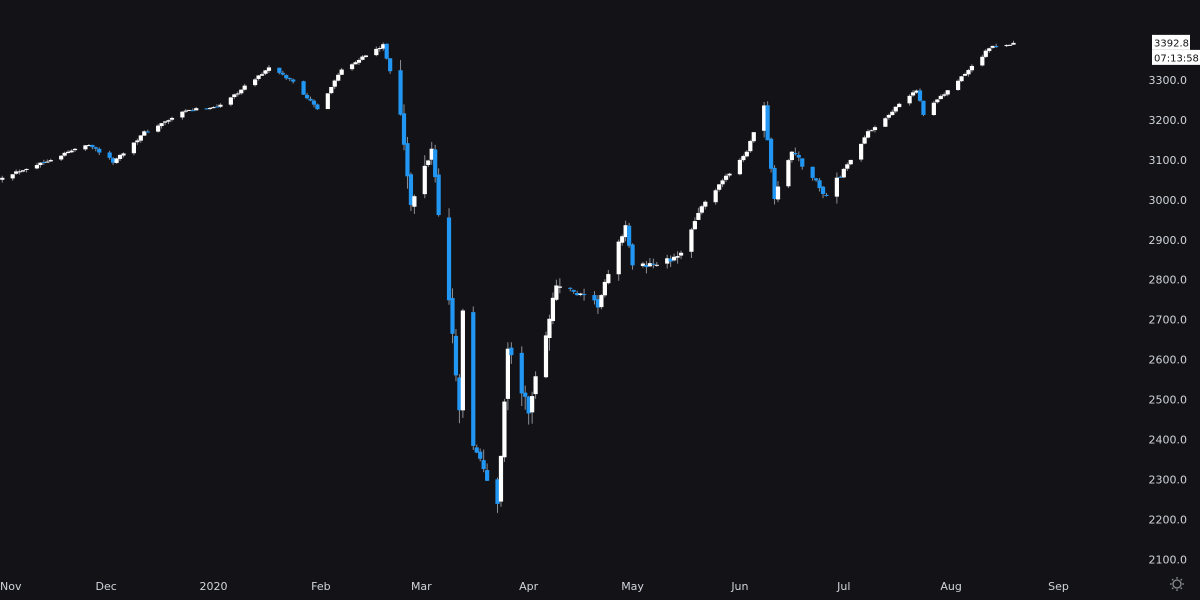 This screenshot has width=1200, height=600. Describe the element at coordinates (1168, 519) in the screenshot. I see `y-tick-label: 2200.0` at that location.